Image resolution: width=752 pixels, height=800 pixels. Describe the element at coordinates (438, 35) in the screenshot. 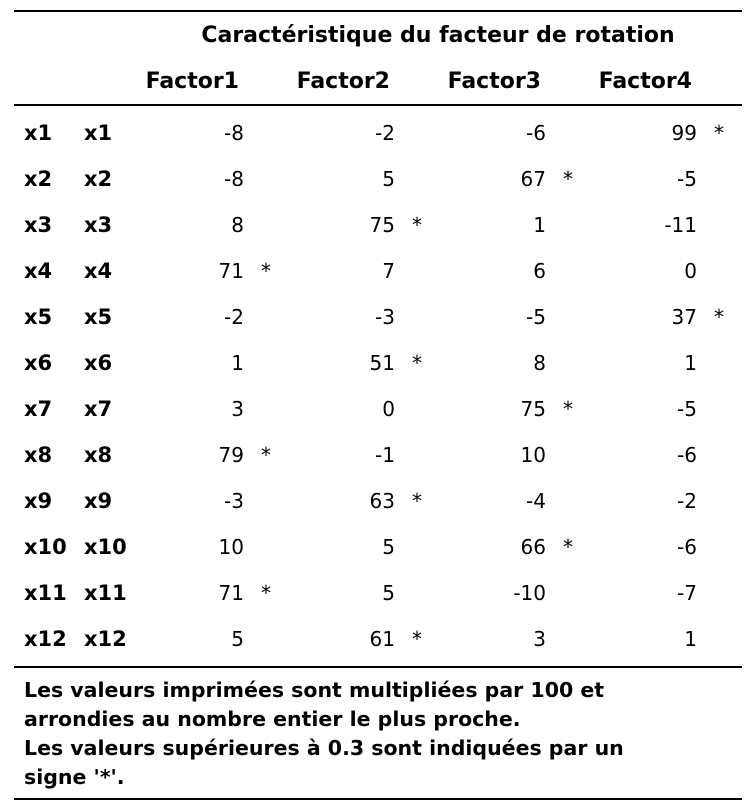

I see `table-title: Caractéristique du facteur de rotation` at that location.